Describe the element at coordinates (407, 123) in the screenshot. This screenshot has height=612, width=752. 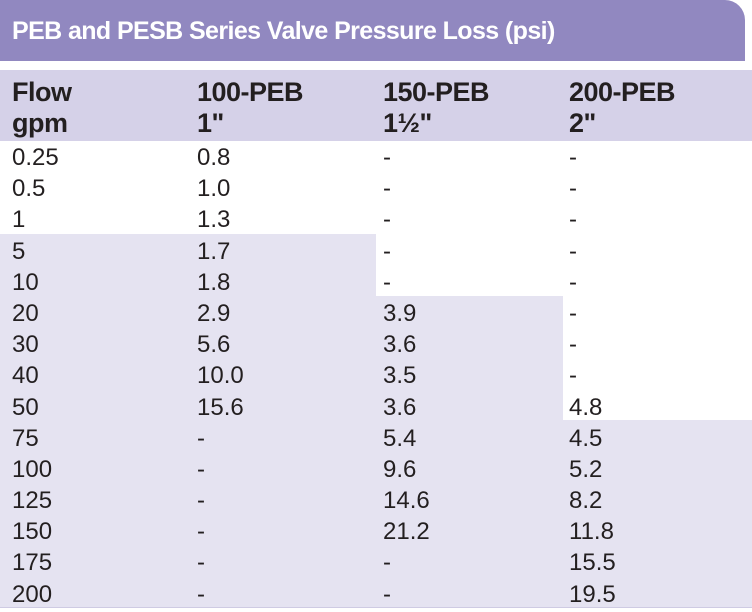
I see `header-150-peb-line2: 1½"` at that location.